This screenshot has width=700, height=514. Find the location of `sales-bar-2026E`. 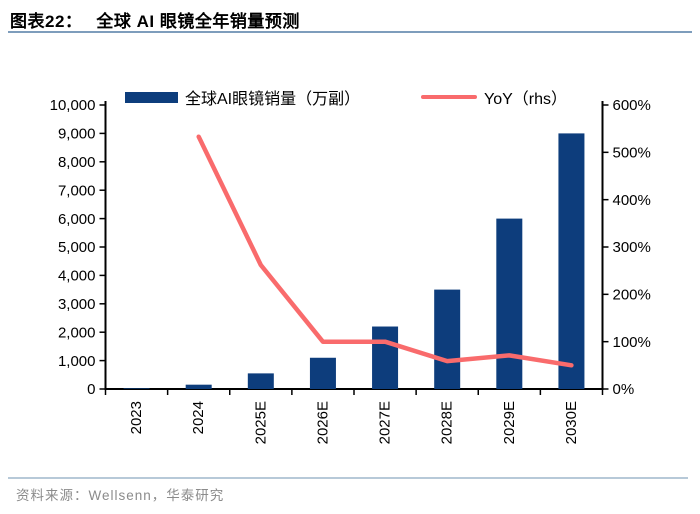

sales-bar-2026E is located at coordinates (322, 373).